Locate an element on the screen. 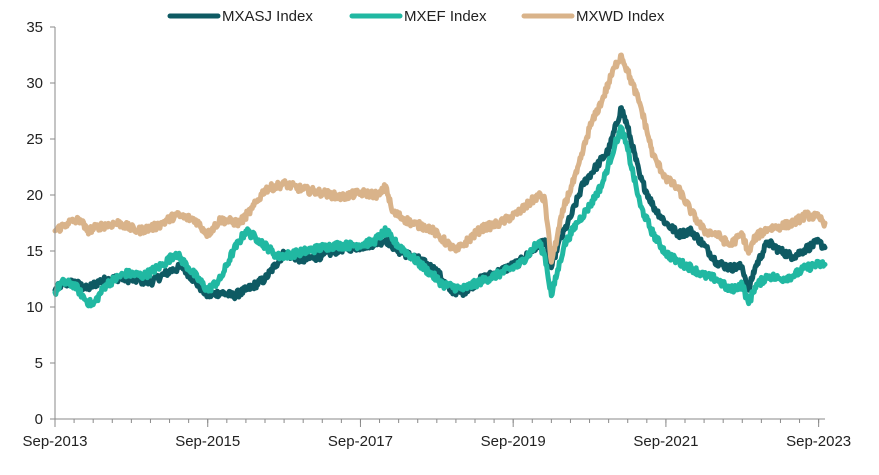 The height and width of the screenshot is (475, 879). x-tick-label: Sep-2017 is located at coordinates (360, 441).